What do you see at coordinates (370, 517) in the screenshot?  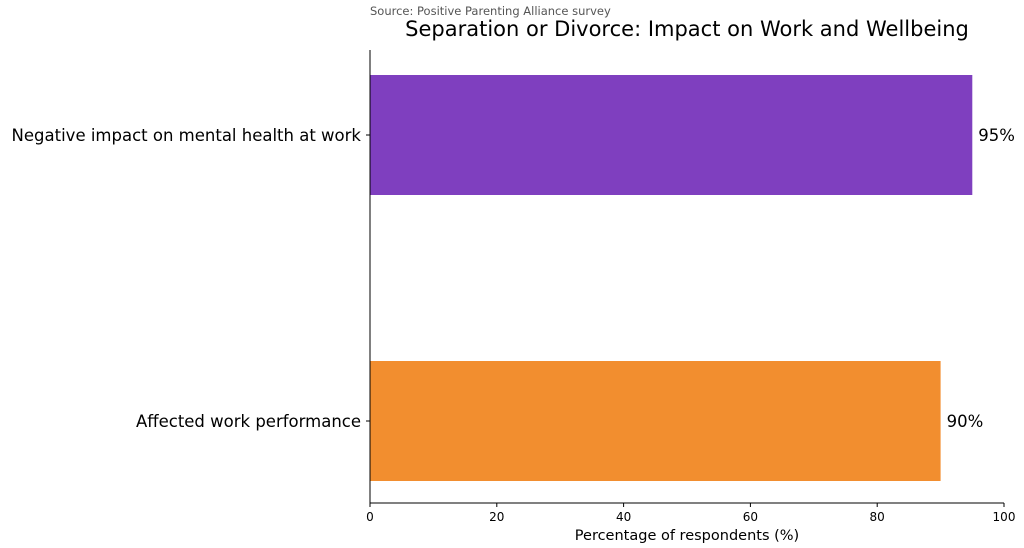 I see `x-tick-label-0: 0` at bounding box center [370, 517].